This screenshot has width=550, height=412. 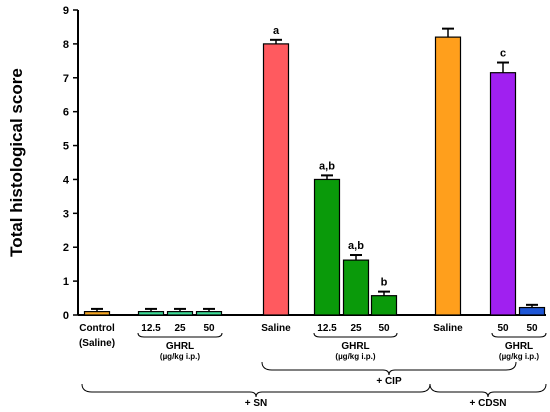 I want to click on y-tick-label: 6, so click(x=66, y=113).